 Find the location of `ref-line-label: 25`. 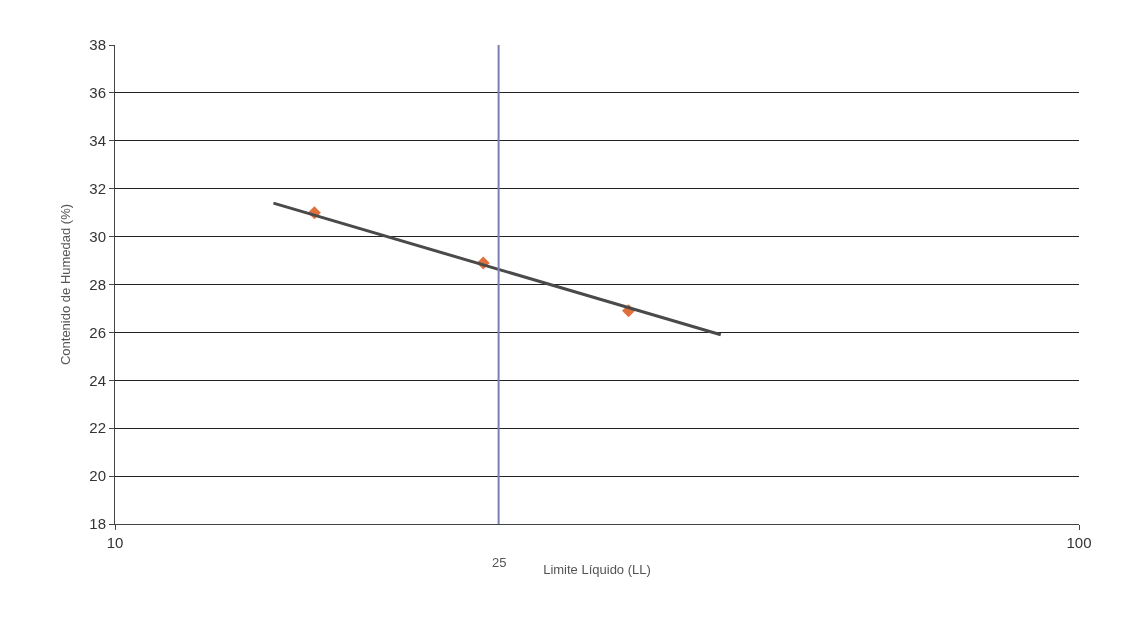

ref-line-label: 25 is located at coordinates (499, 562).